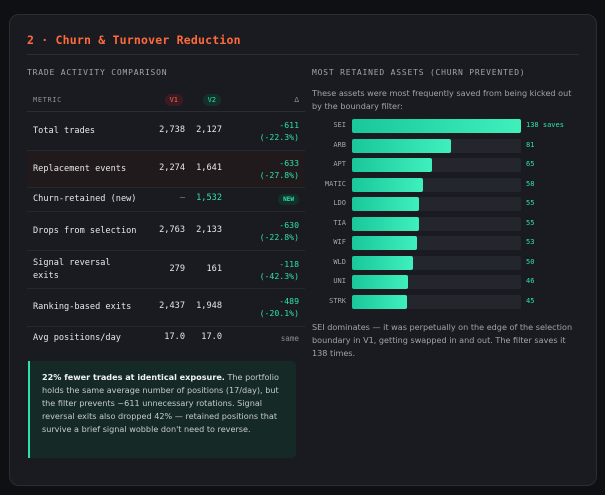 Image resolution: width=605 pixels, height=495 pixels. I want to click on row-v1-value: 17.0, so click(174, 337).